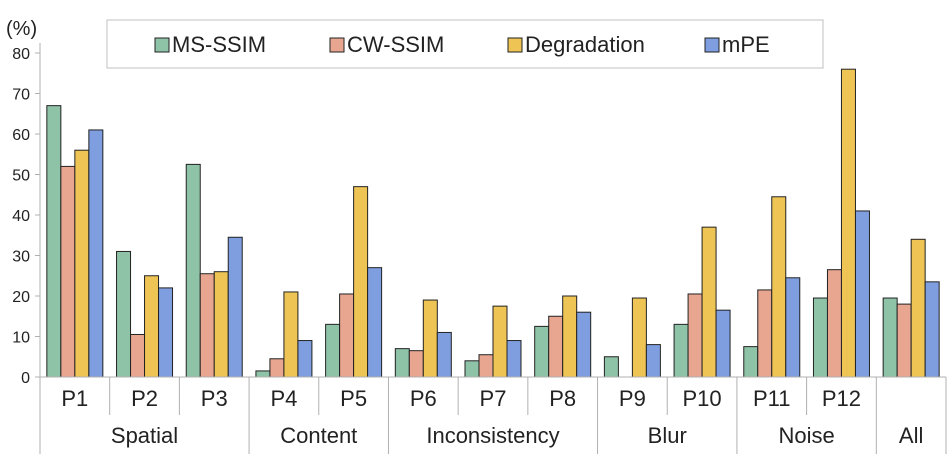 This screenshot has height=454, width=952. What do you see at coordinates (82, 263) in the screenshot?
I see `bar-degradation-p1` at bounding box center [82, 263].